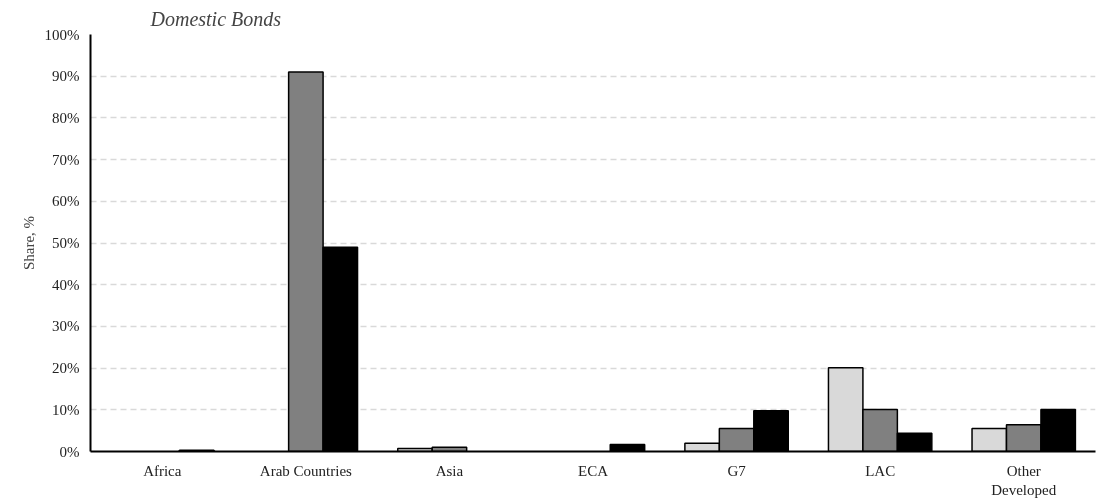 The image size is (1107, 504). What do you see at coordinates (737, 470) in the screenshot?
I see `x-tick-label: G7` at bounding box center [737, 470].